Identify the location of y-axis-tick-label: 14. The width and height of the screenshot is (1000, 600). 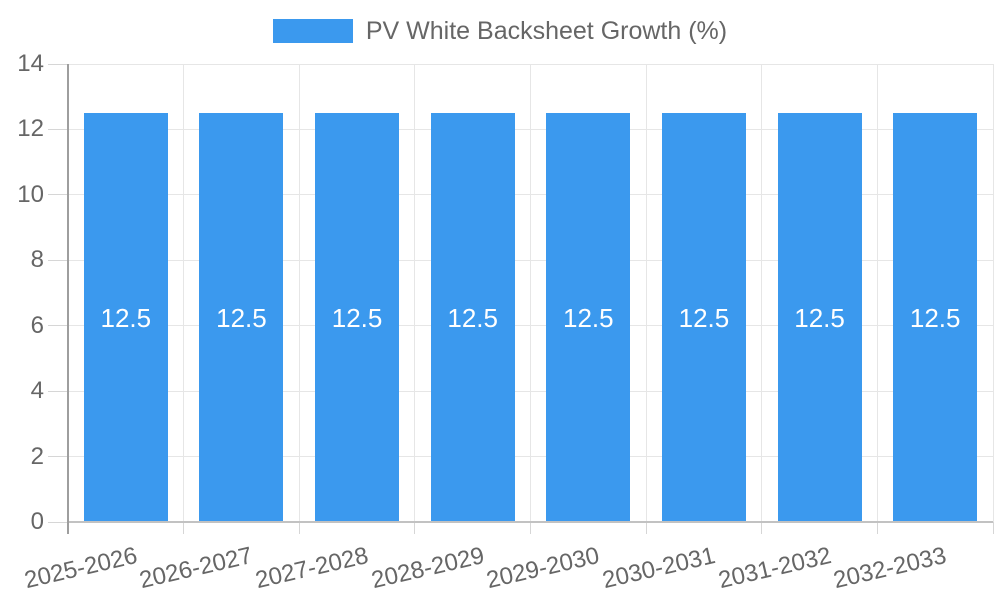
(30, 63).